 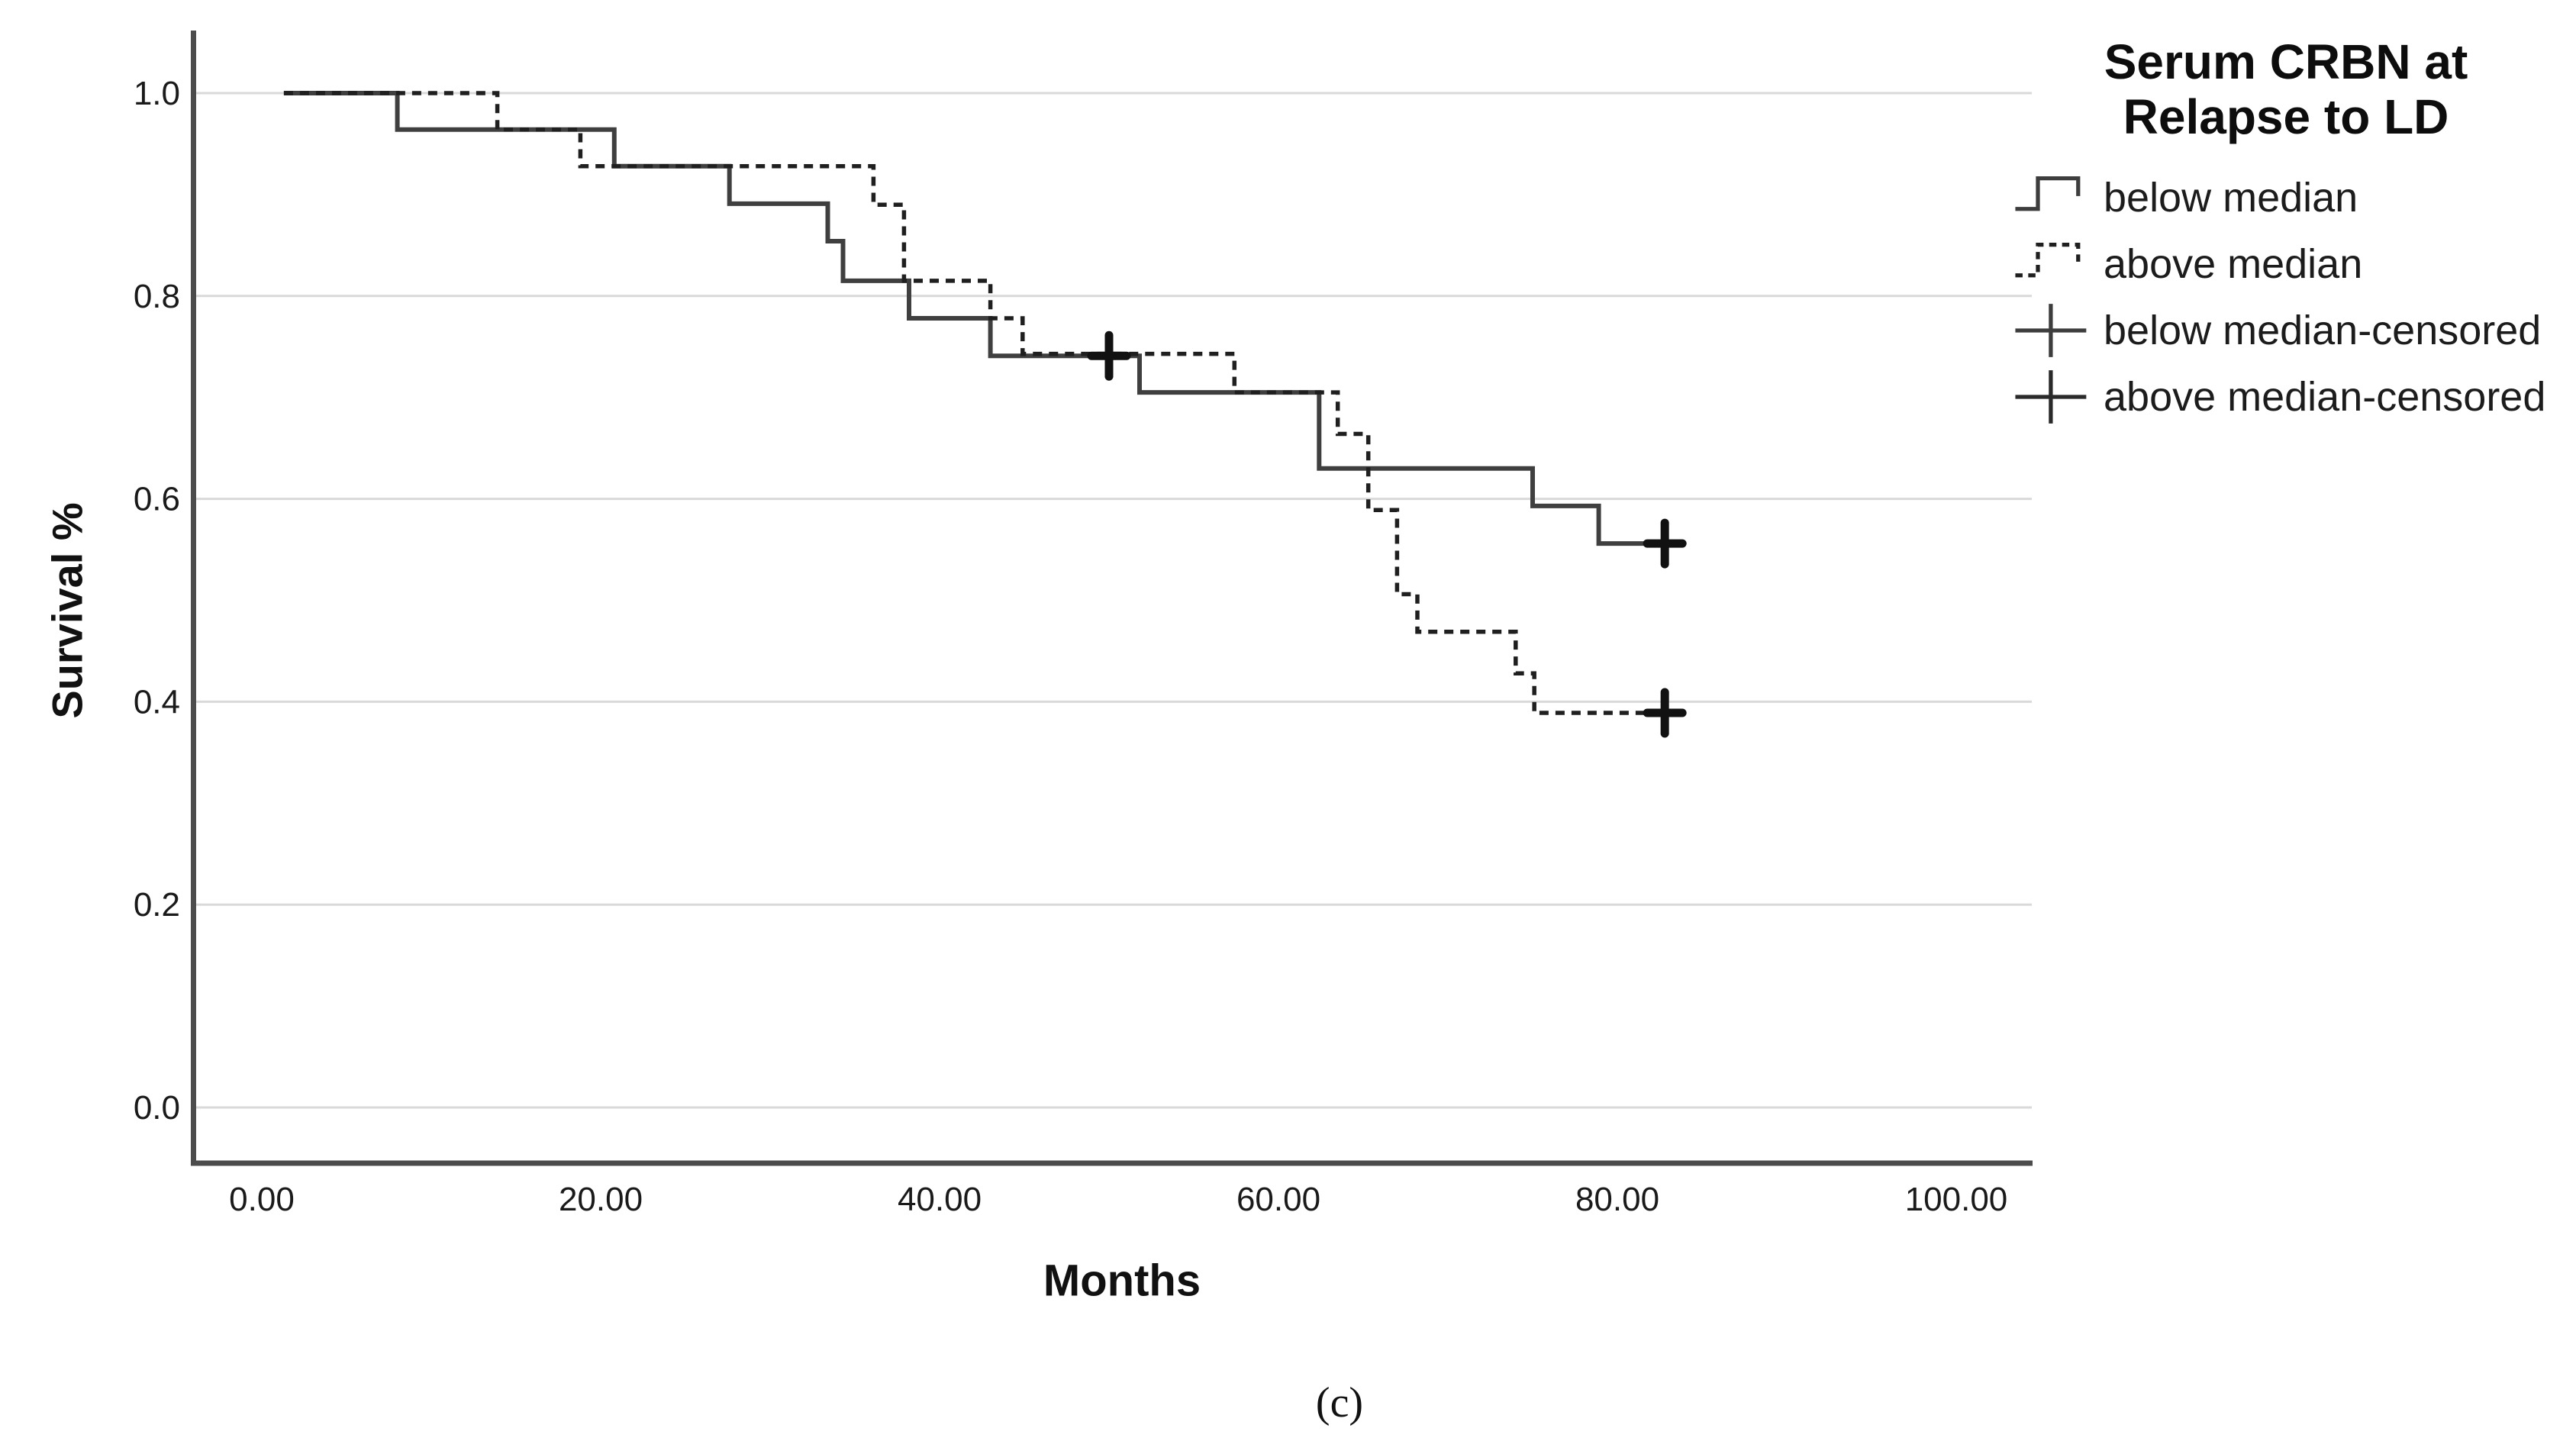 I want to click on y-axis-title: Survival %, so click(x=67, y=610).